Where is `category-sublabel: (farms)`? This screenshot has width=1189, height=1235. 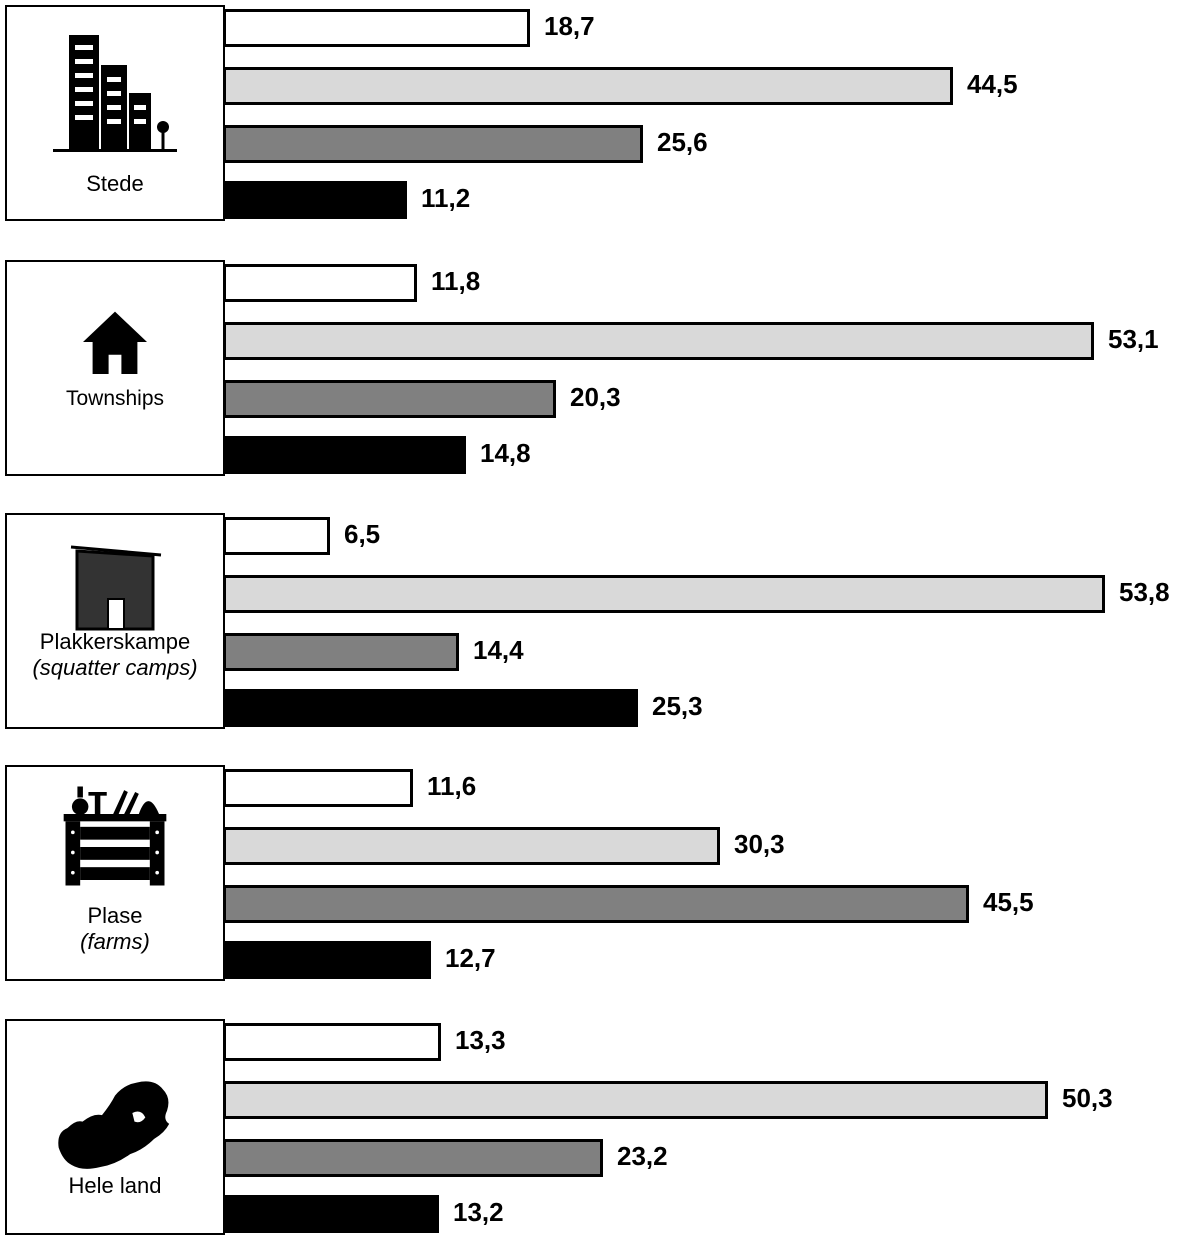
category-sublabel: (farms) is located at coordinates (115, 941).